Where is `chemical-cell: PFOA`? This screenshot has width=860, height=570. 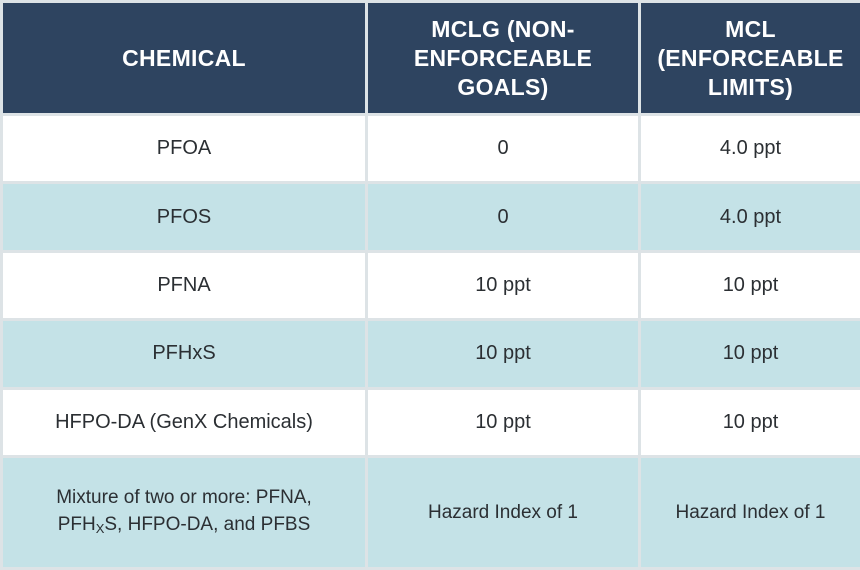
chemical-cell: PFOA is located at coordinates (184, 148).